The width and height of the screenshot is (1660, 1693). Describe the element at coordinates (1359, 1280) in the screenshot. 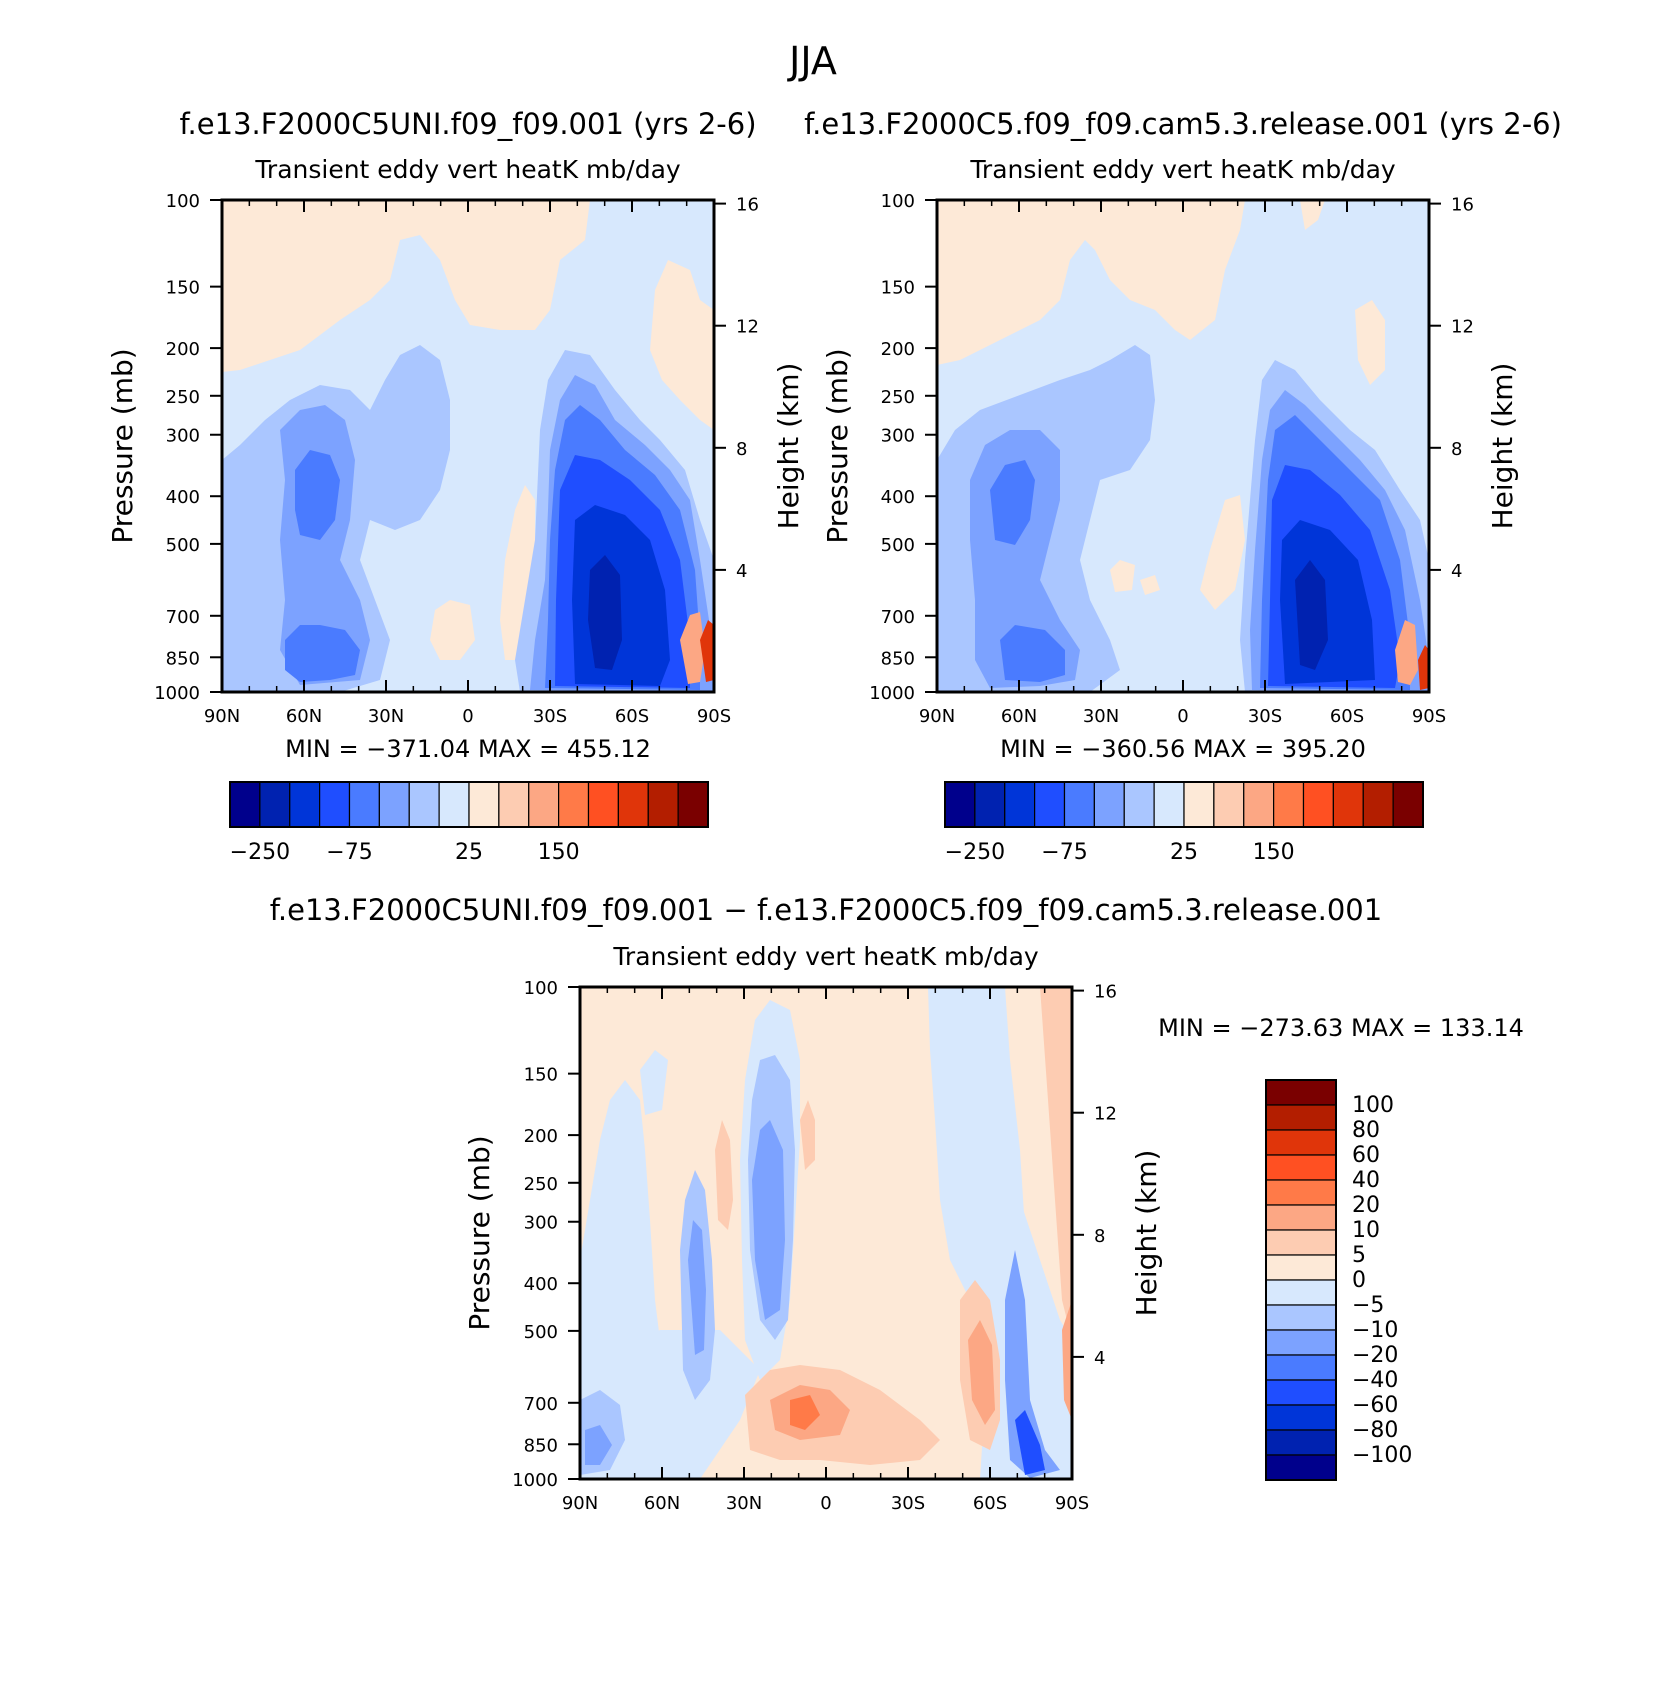

I see `colorbar-label: 0` at that location.